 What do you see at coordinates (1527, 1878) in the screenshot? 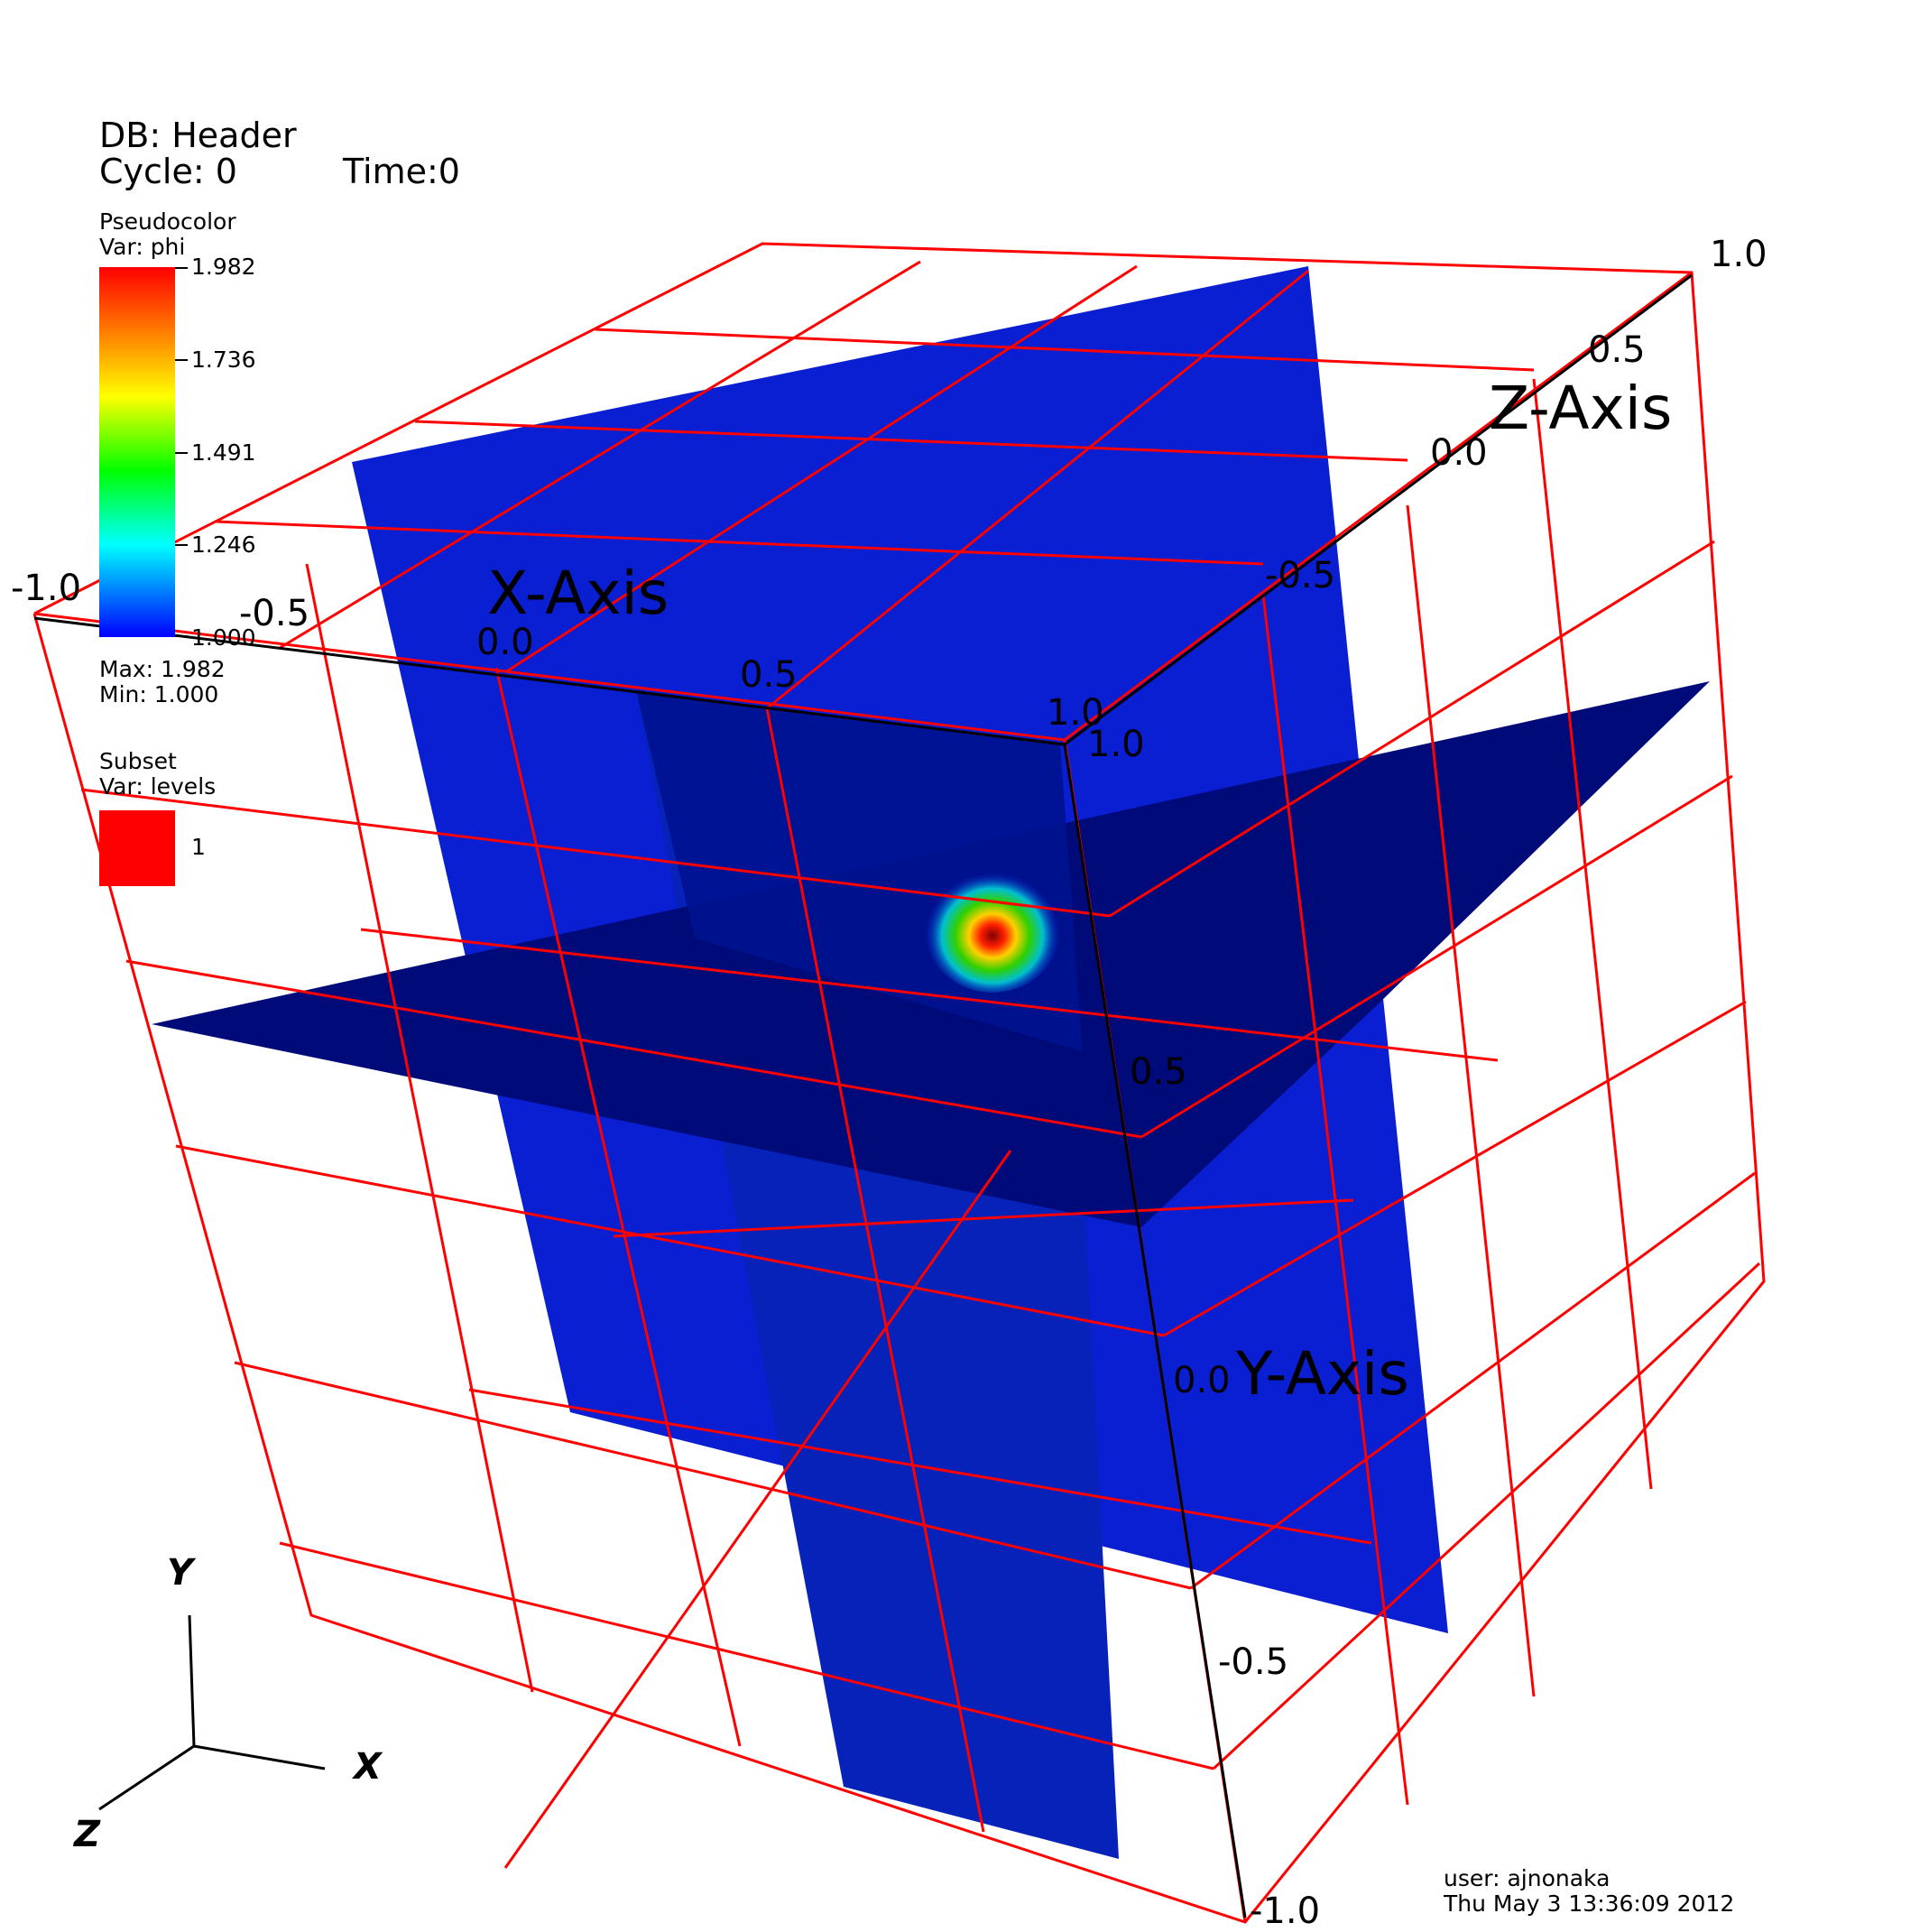
I see `user-label: user: ajnonaka` at bounding box center [1527, 1878].